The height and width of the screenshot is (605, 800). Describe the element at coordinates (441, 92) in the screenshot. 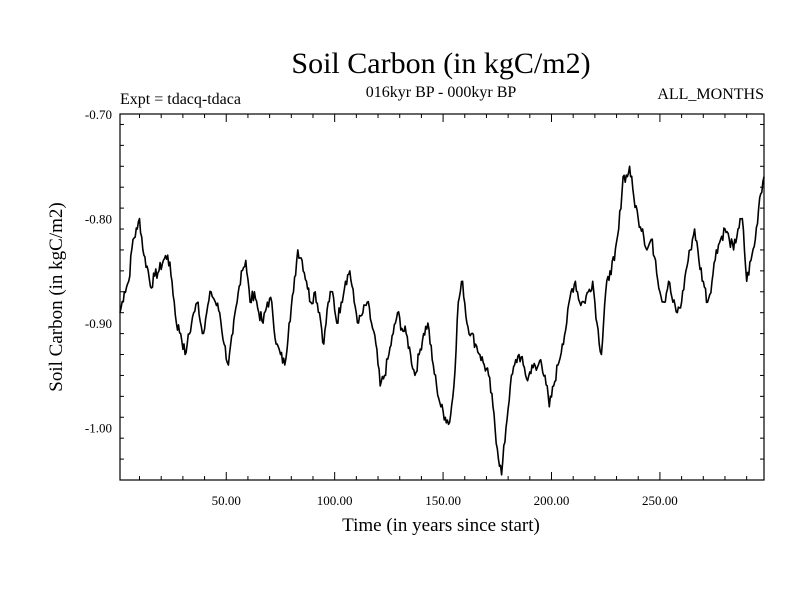

I see `chart-subtitle: 016kyr BP - 000kyr BP` at that location.